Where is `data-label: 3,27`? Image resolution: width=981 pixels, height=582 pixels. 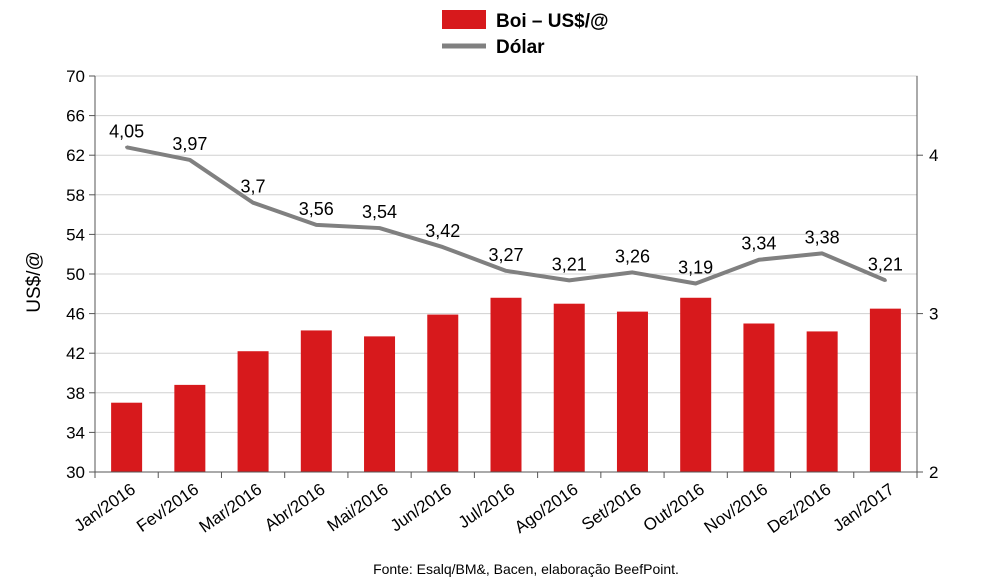
data-label: 3,27 is located at coordinates (505, 255).